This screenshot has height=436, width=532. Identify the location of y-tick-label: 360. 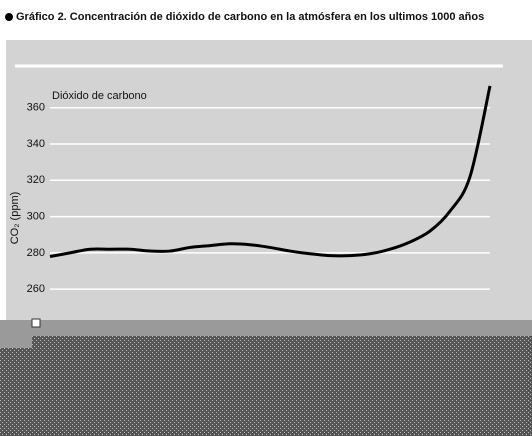
(36, 108).